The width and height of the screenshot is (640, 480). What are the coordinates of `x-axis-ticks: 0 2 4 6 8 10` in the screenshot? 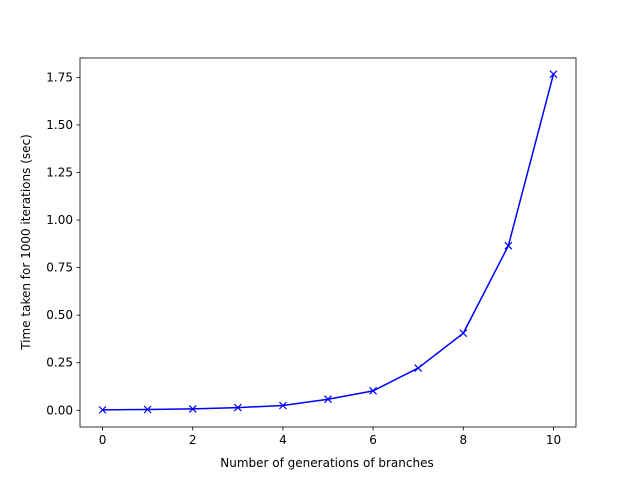 It's located at (330, 437).